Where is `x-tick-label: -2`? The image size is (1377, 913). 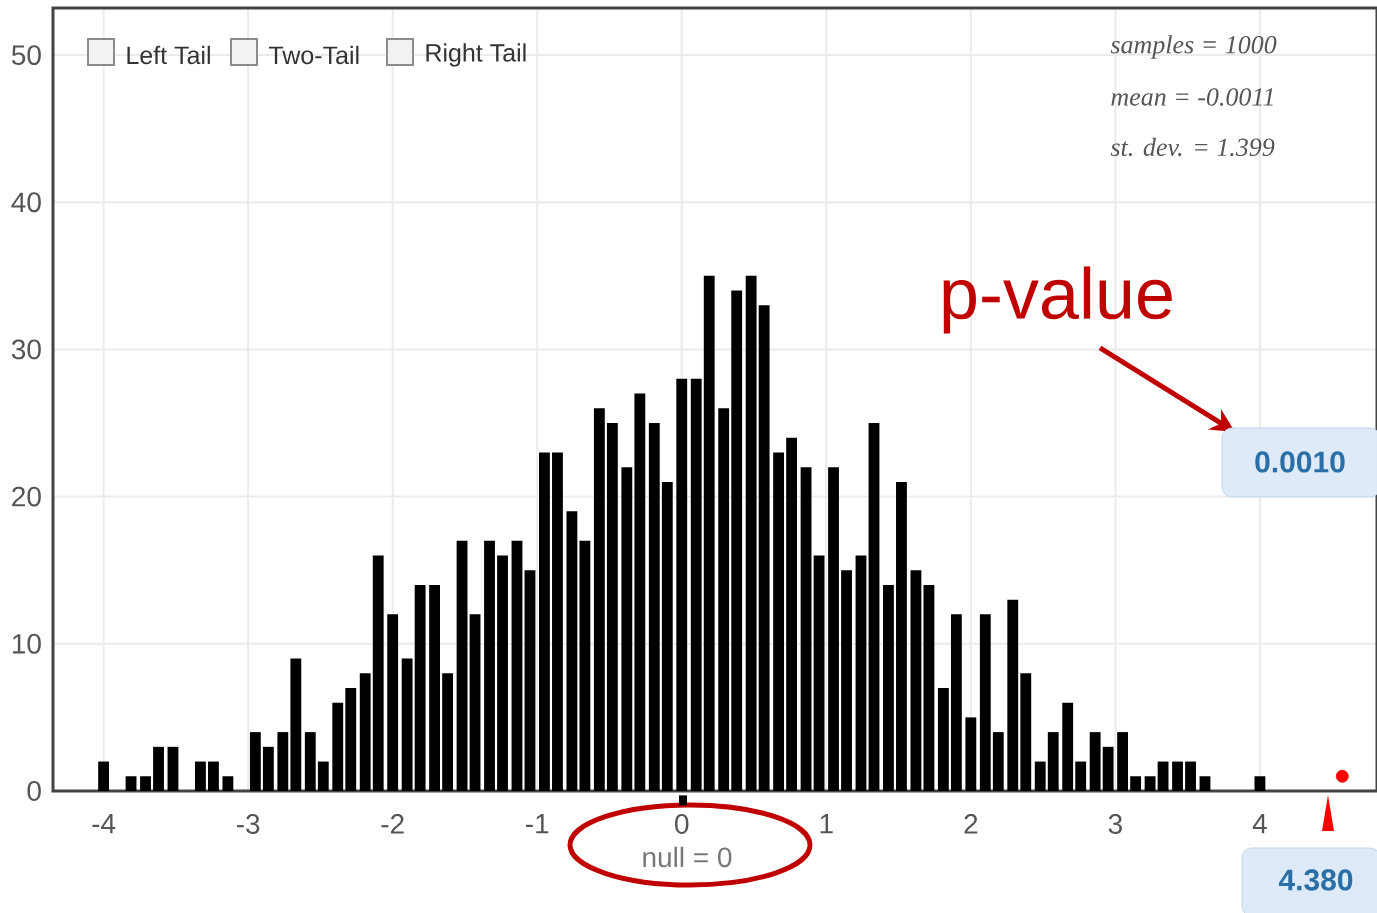 x-tick-label: -2 is located at coordinates (392, 824).